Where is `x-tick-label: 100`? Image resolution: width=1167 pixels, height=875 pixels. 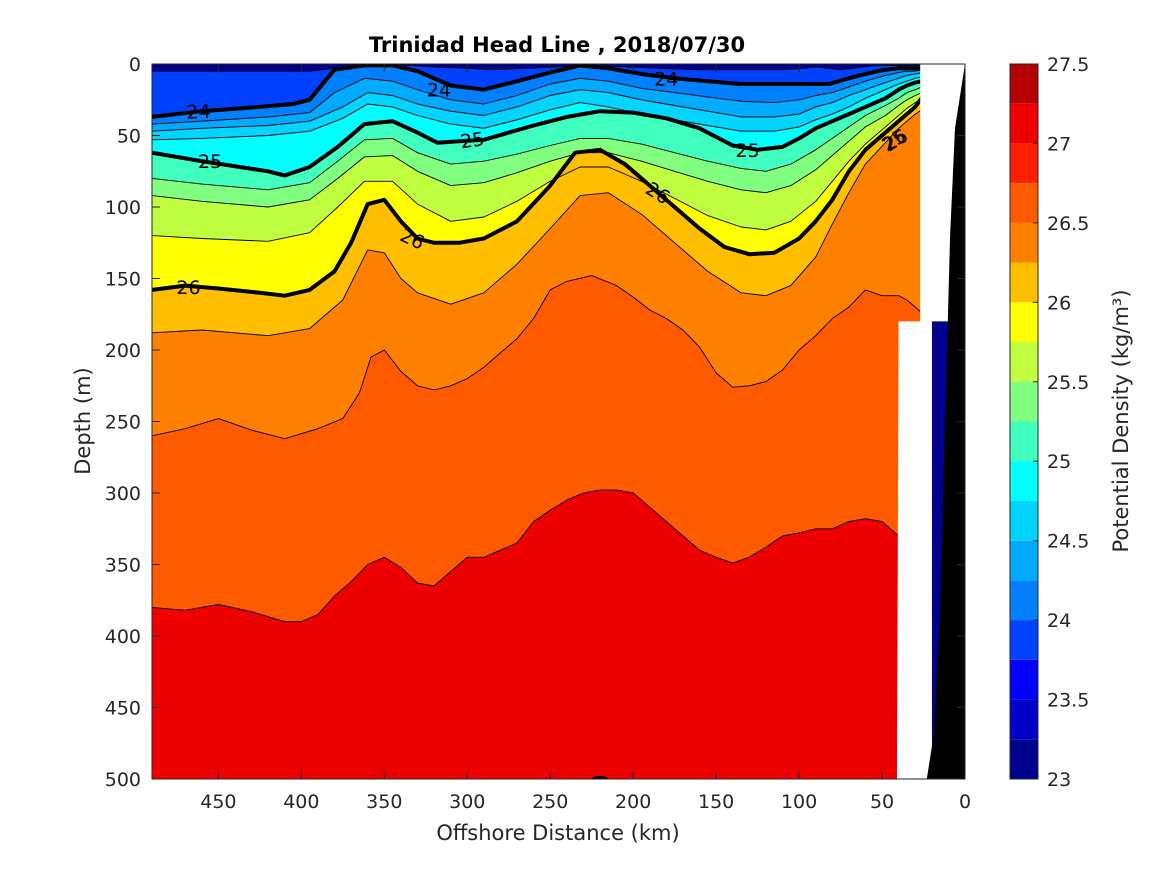 x-tick-label: 100 is located at coordinates (799, 802).